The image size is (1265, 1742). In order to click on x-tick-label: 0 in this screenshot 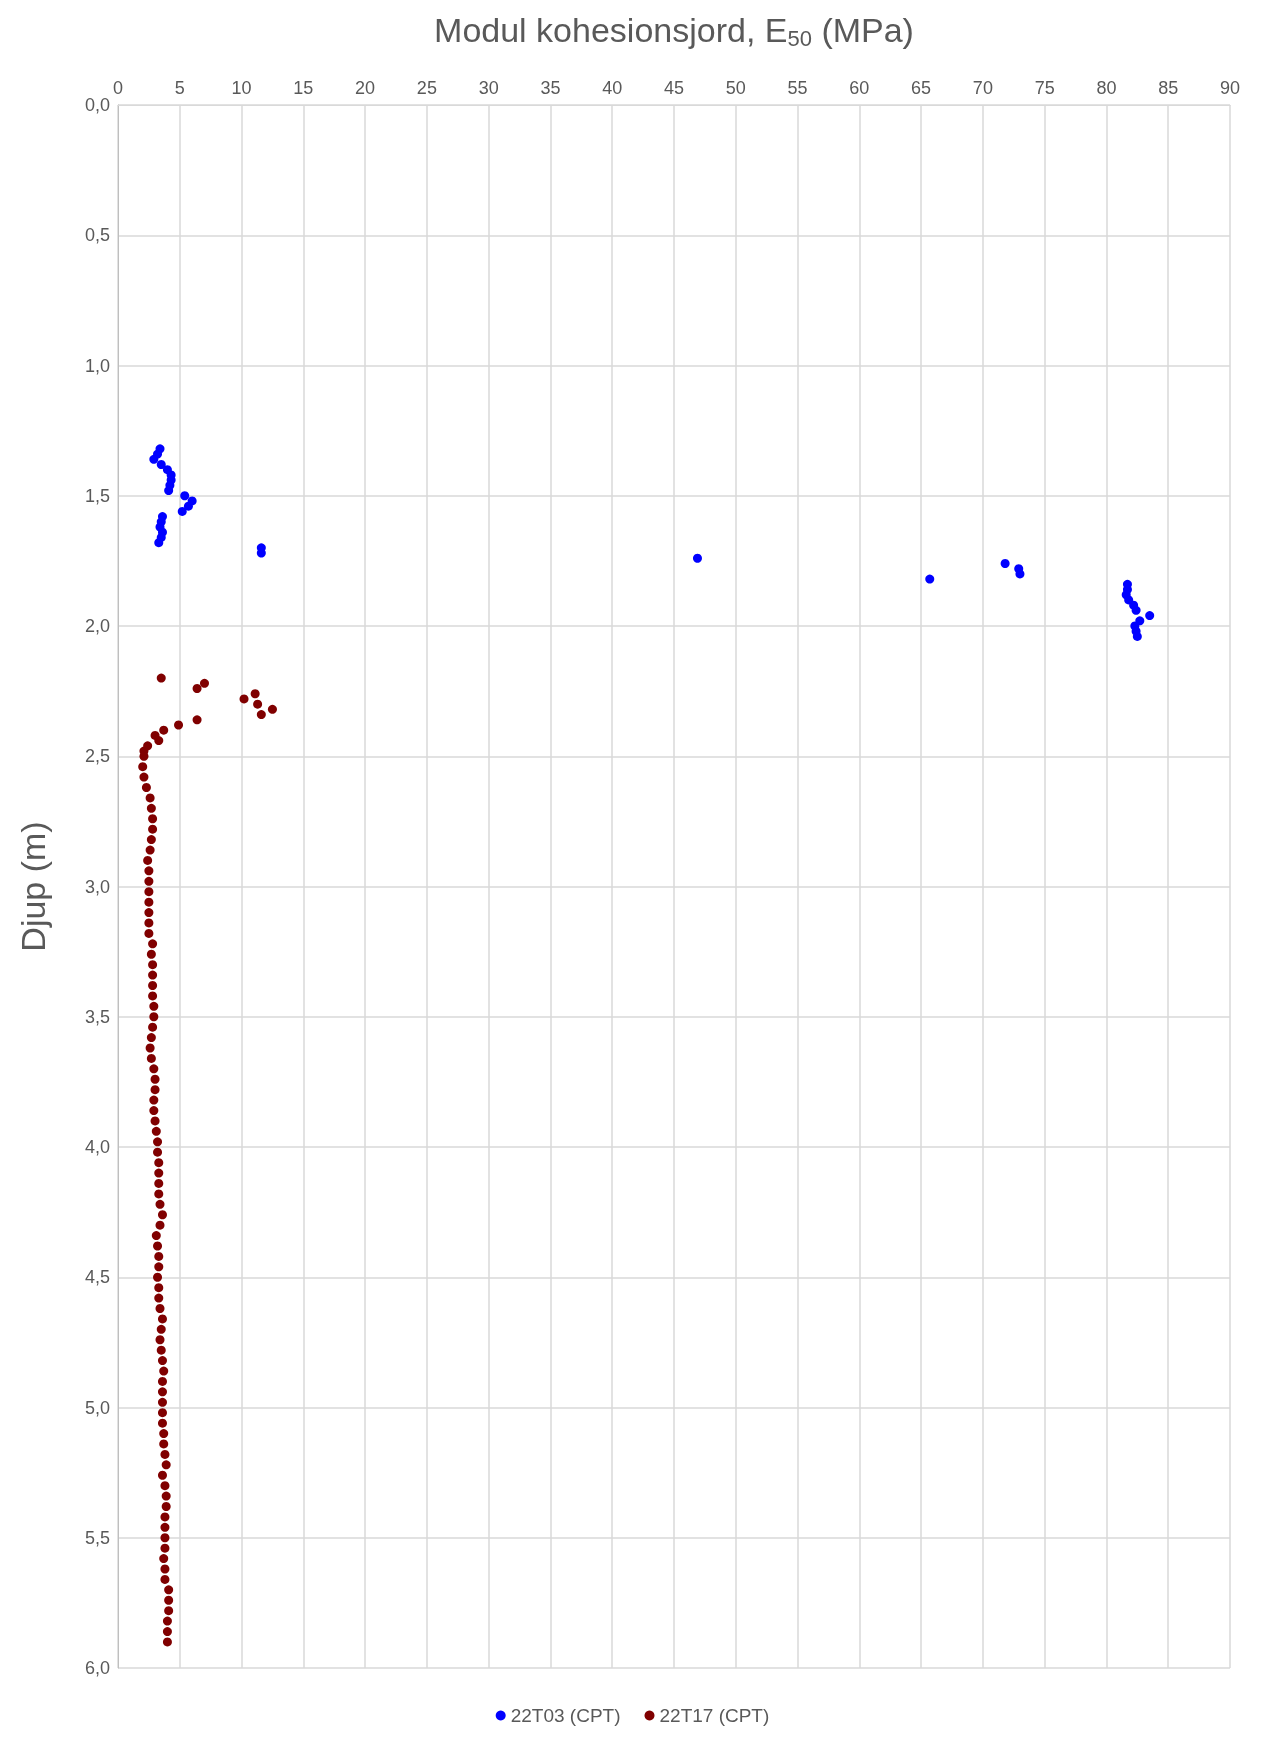, I will do `click(118, 88)`.